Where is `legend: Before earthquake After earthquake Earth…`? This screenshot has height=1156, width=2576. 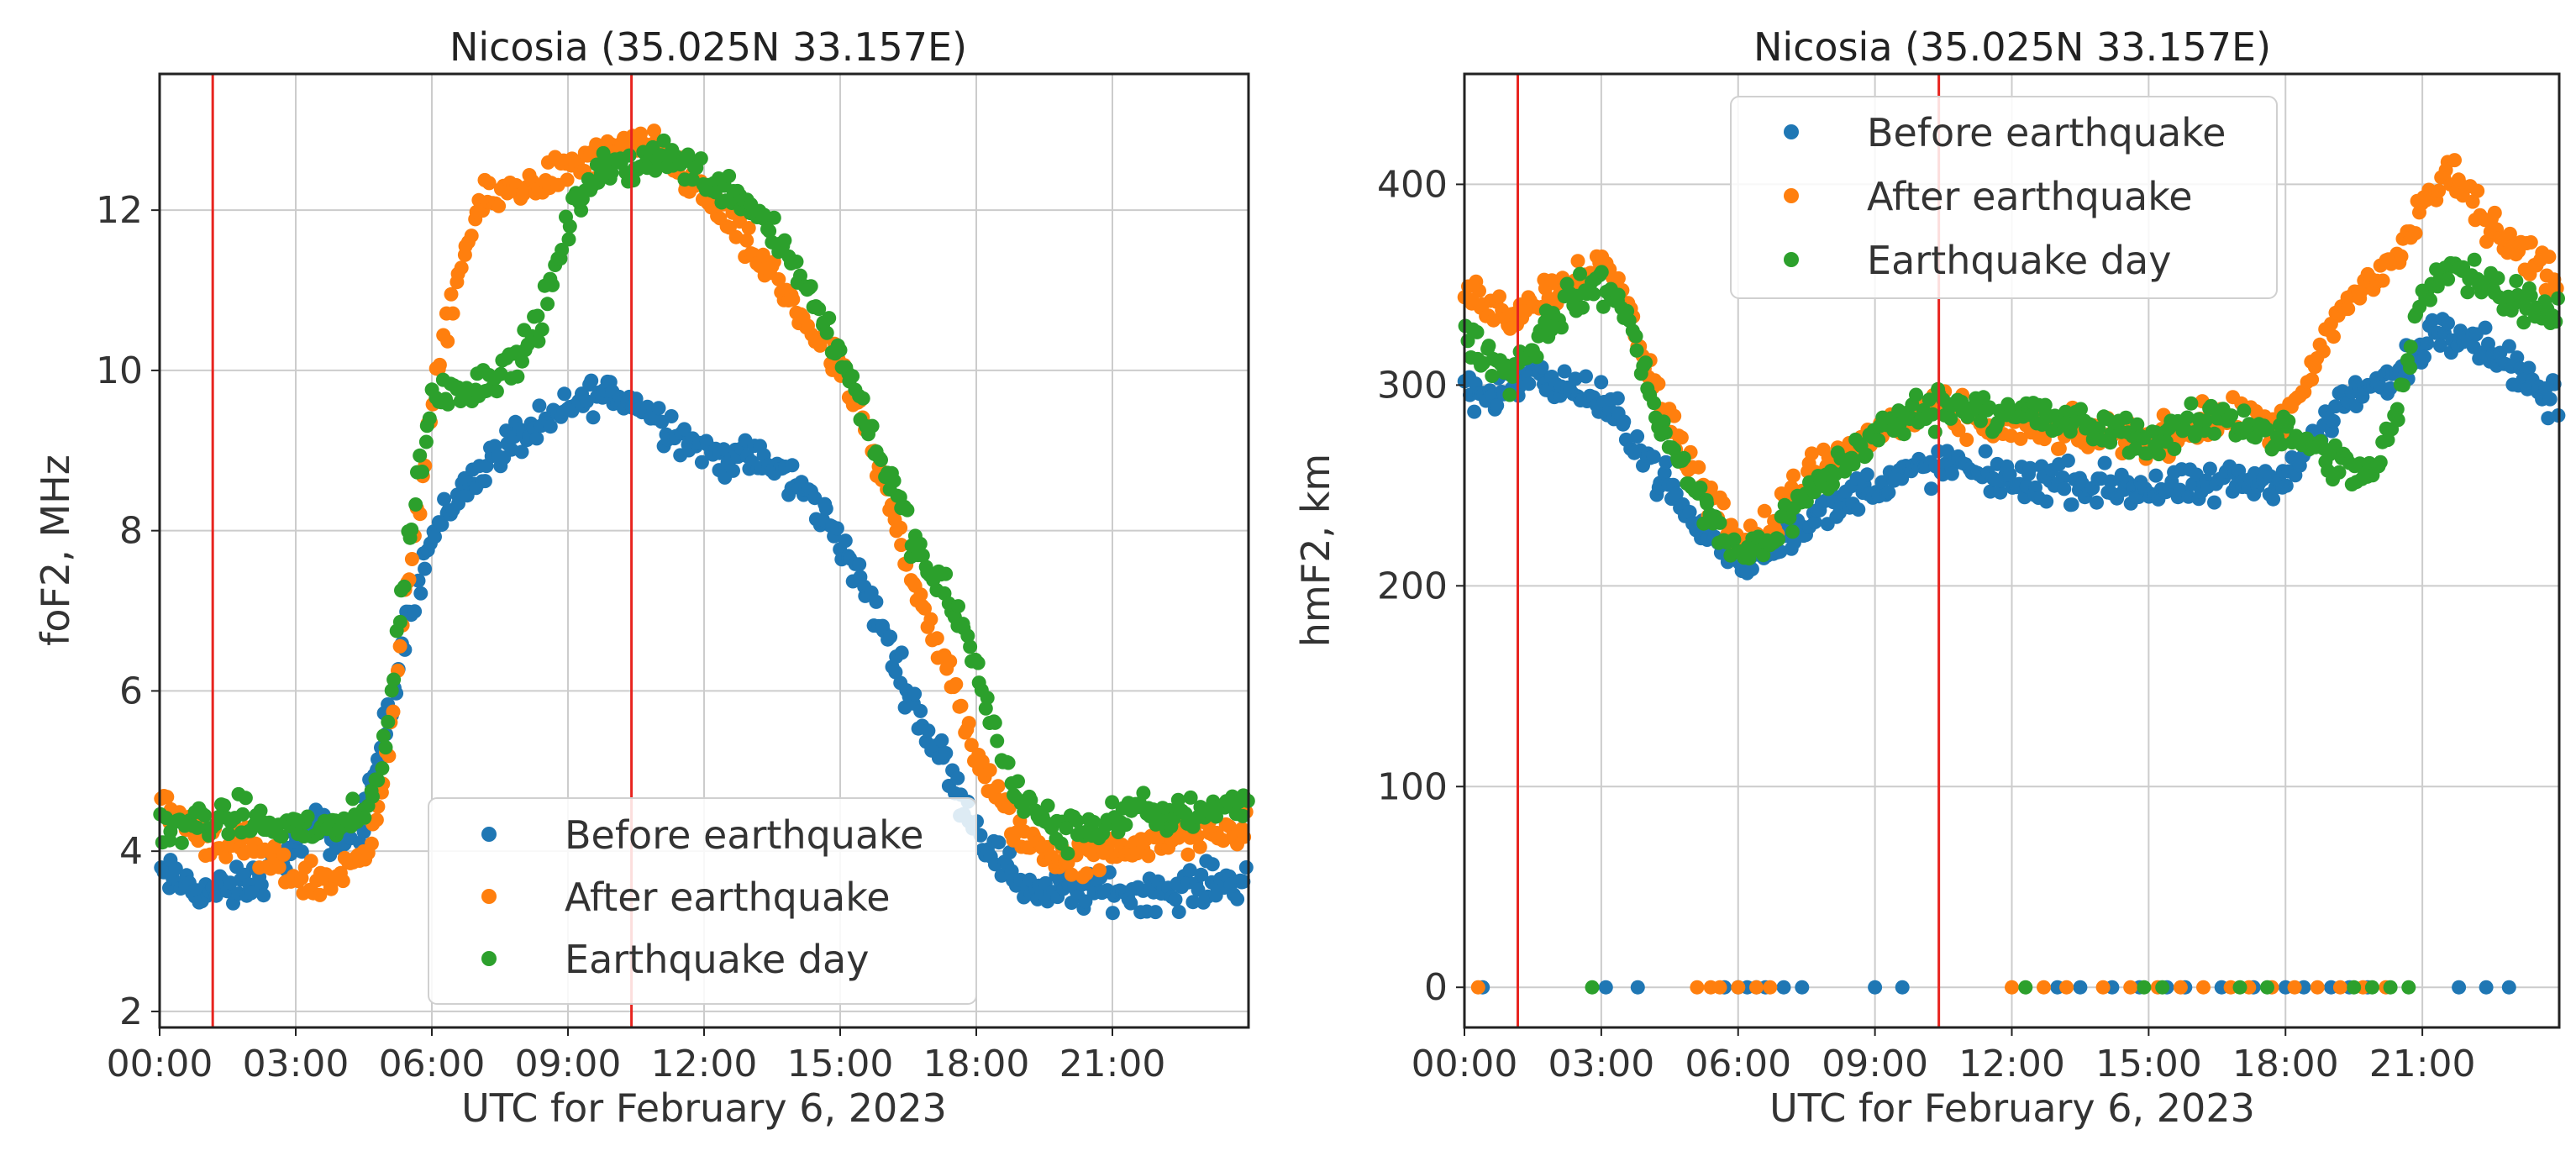
legend: Before earthquake After earthquake Earth… is located at coordinates (702, 901).